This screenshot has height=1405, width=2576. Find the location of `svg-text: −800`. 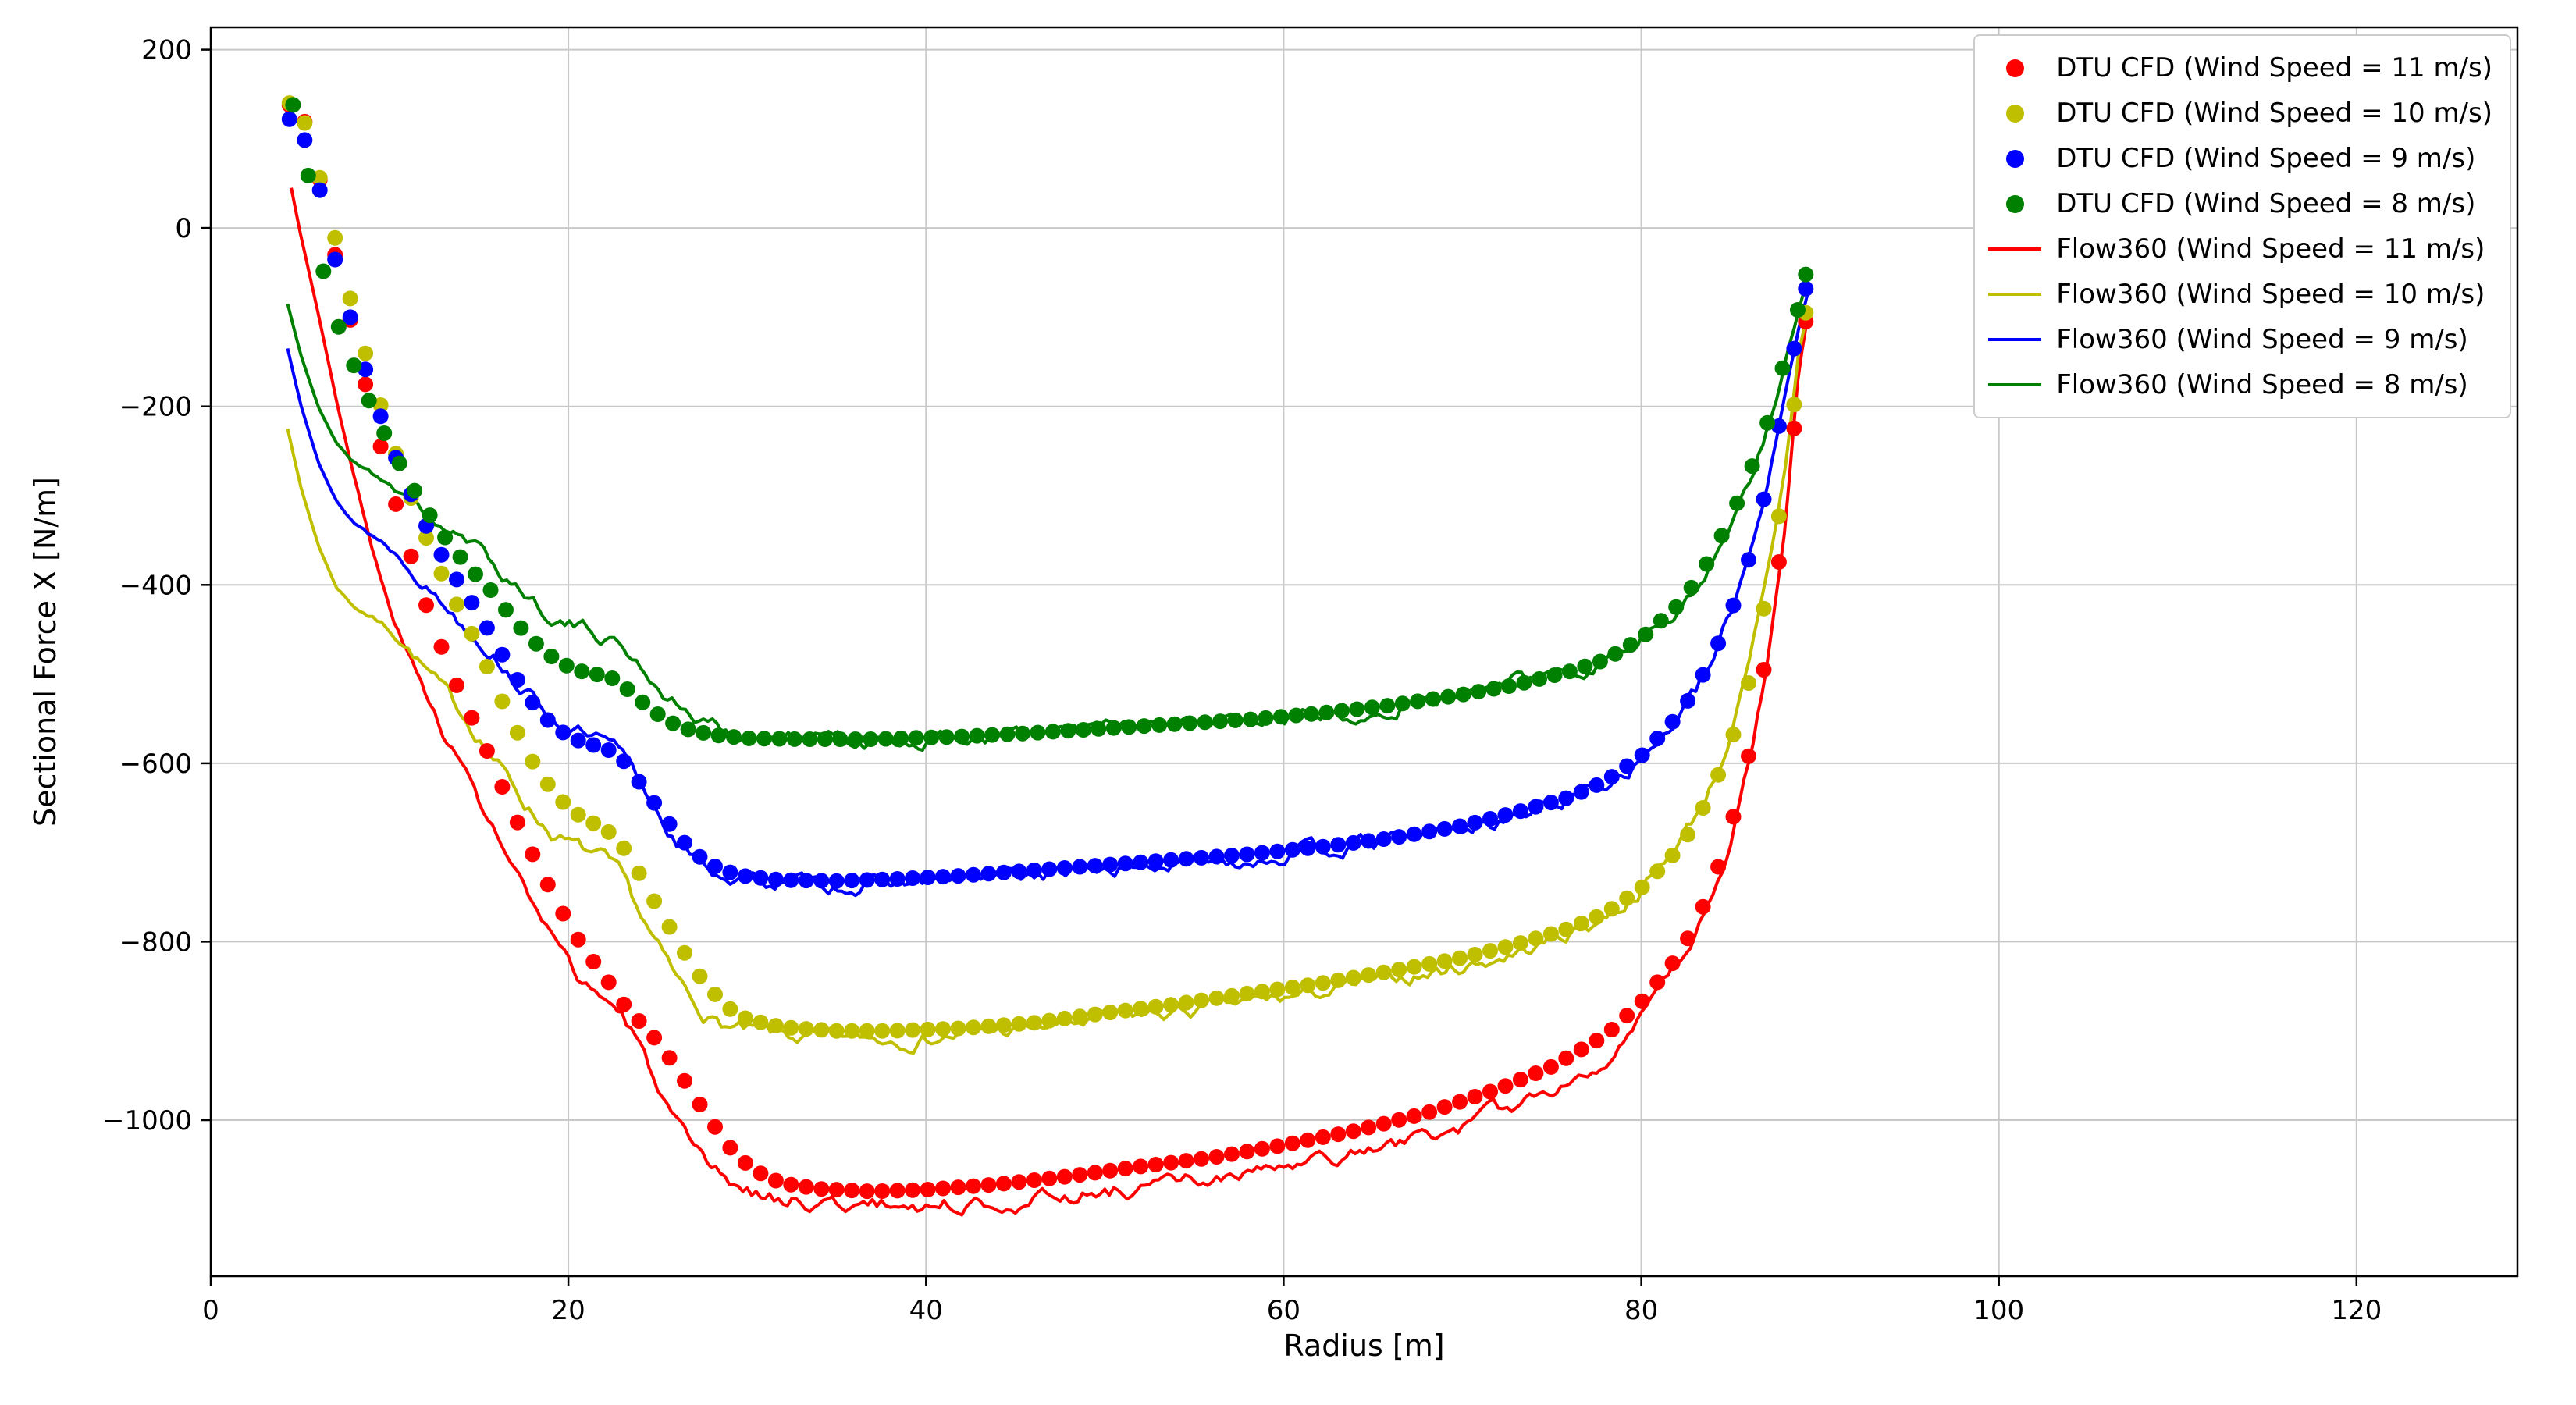

svg-text: −800 is located at coordinates (155, 943).